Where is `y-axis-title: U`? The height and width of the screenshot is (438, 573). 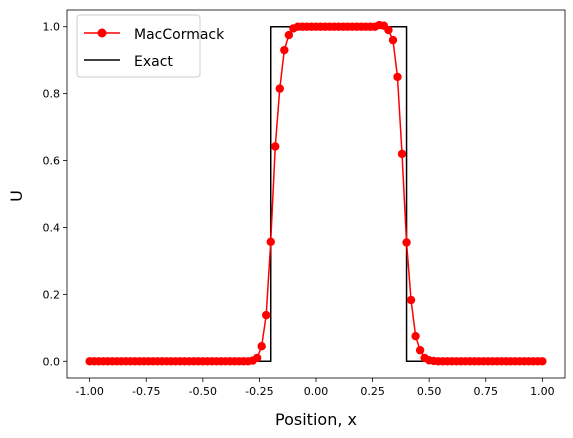 y-axis-title: U is located at coordinates (16, 196).